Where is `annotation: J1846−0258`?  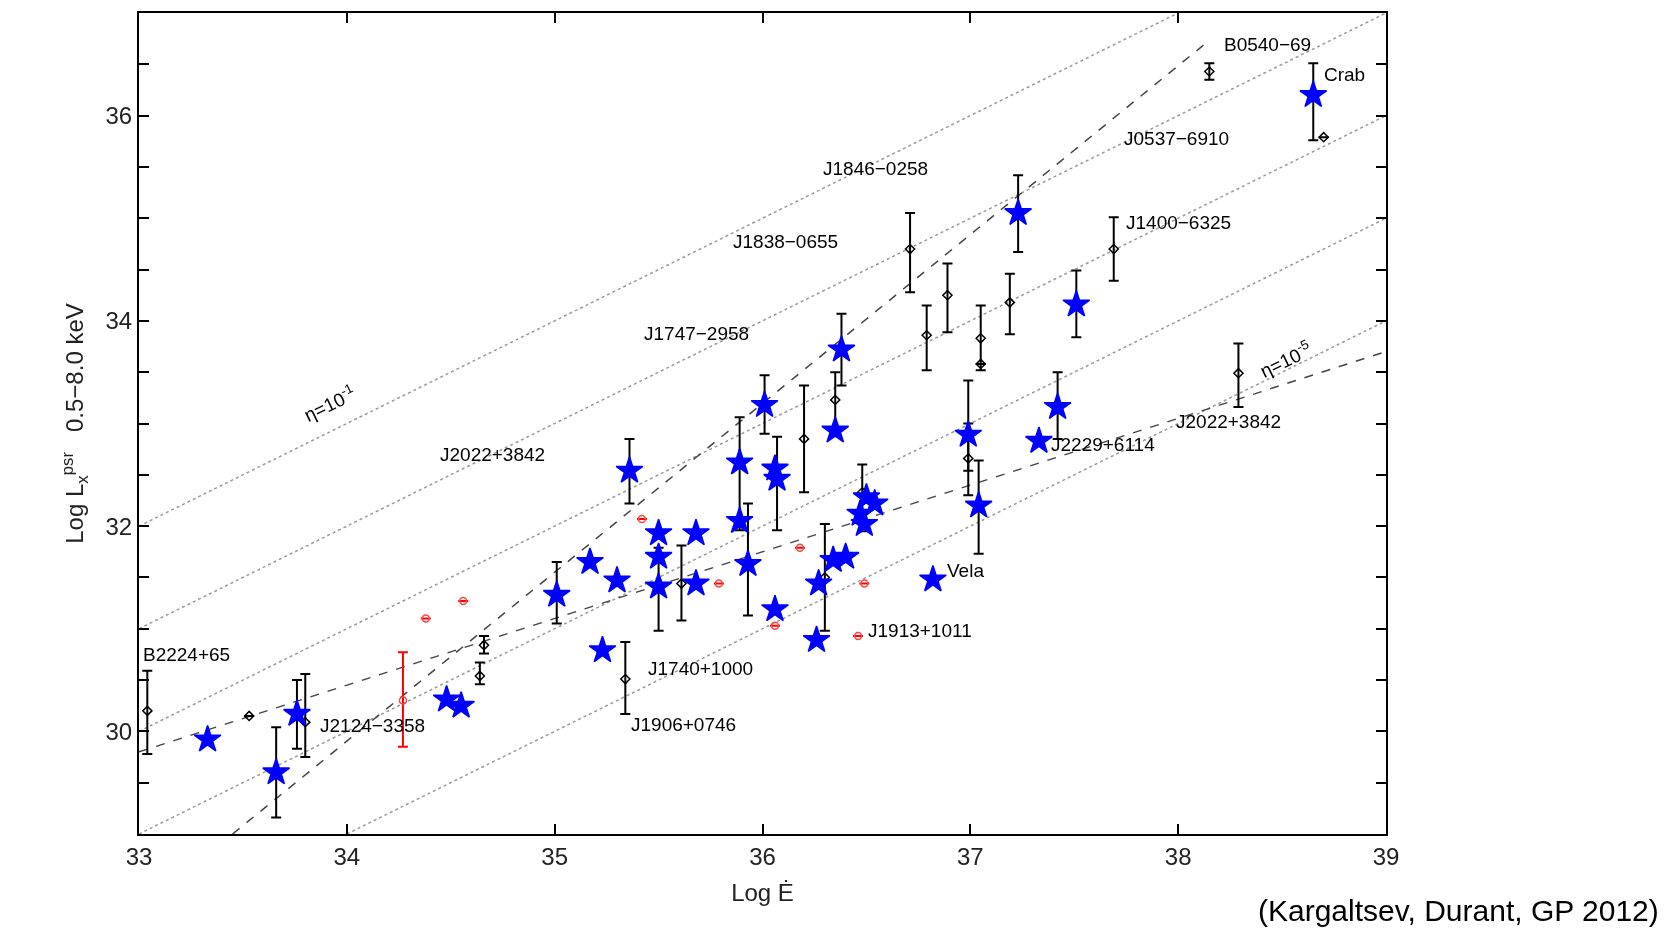
annotation: J1846−0258 is located at coordinates (876, 168).